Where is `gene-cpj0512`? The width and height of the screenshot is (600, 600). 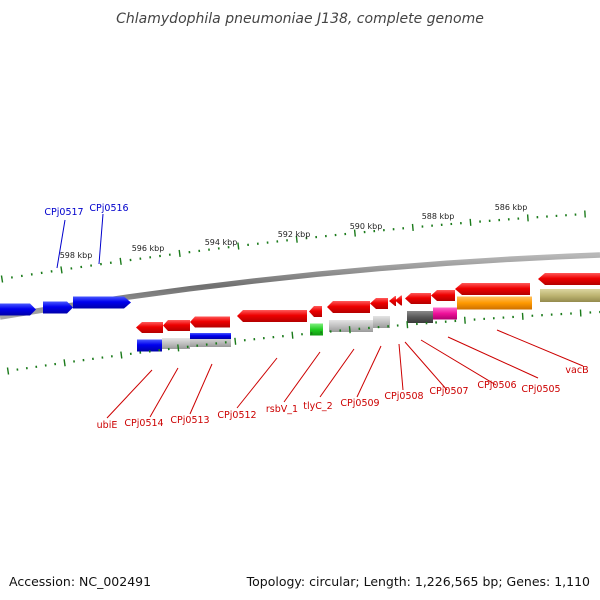
gene-cpj0512 is located at coordinates (272, 316).